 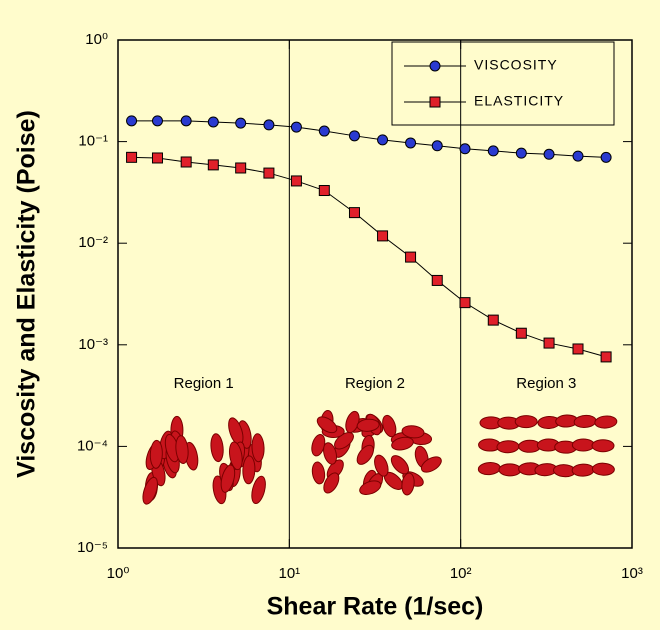 I want to click on x-tick-label: 10¹, so click(x=289, y=573).